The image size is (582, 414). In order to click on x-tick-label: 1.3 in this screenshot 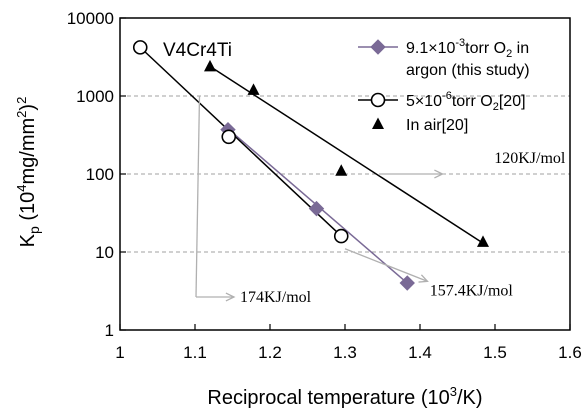, I will do `click(345, 352)`.